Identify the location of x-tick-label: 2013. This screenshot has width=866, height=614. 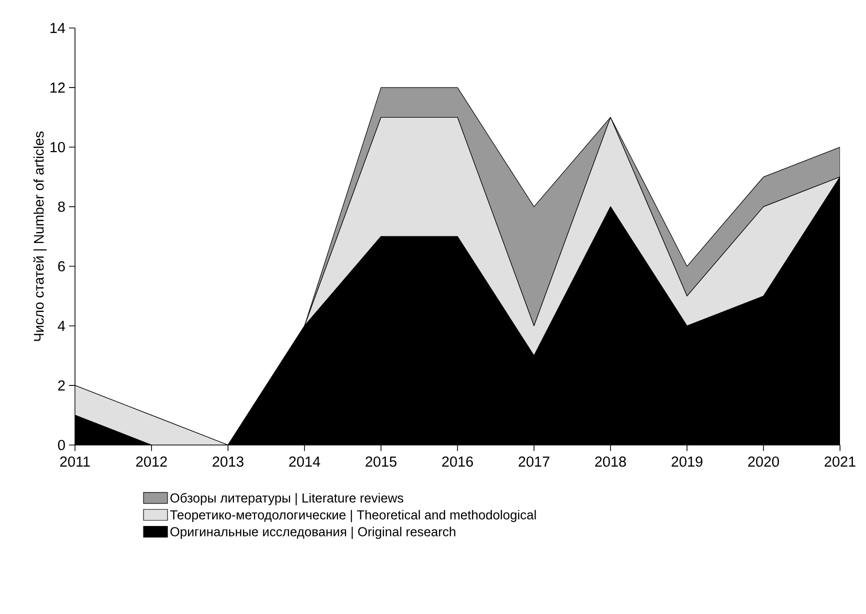
(228, 461).